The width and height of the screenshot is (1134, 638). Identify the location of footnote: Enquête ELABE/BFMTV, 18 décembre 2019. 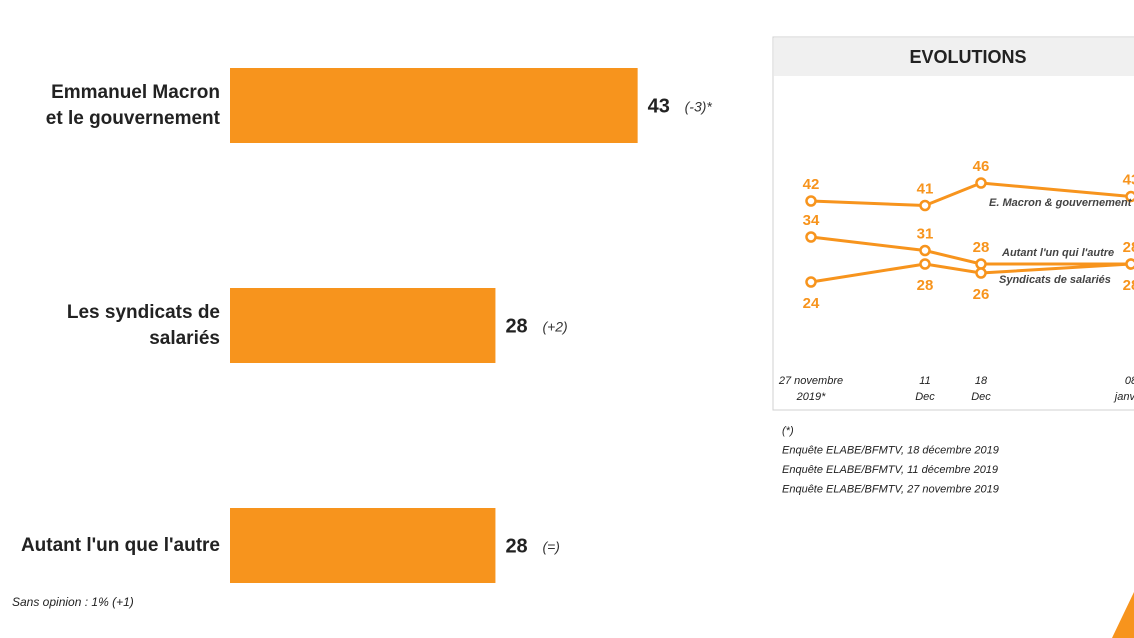
(890, 451).